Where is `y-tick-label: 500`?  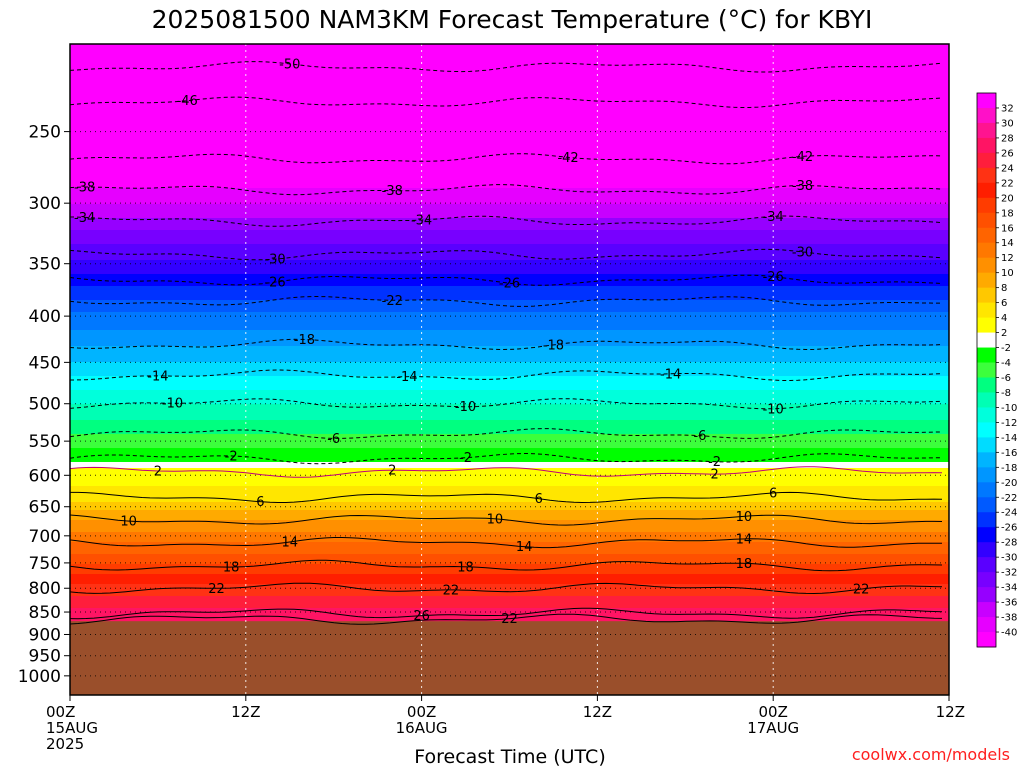
y-tick-label: 500 is located at coordinates (45, 405).